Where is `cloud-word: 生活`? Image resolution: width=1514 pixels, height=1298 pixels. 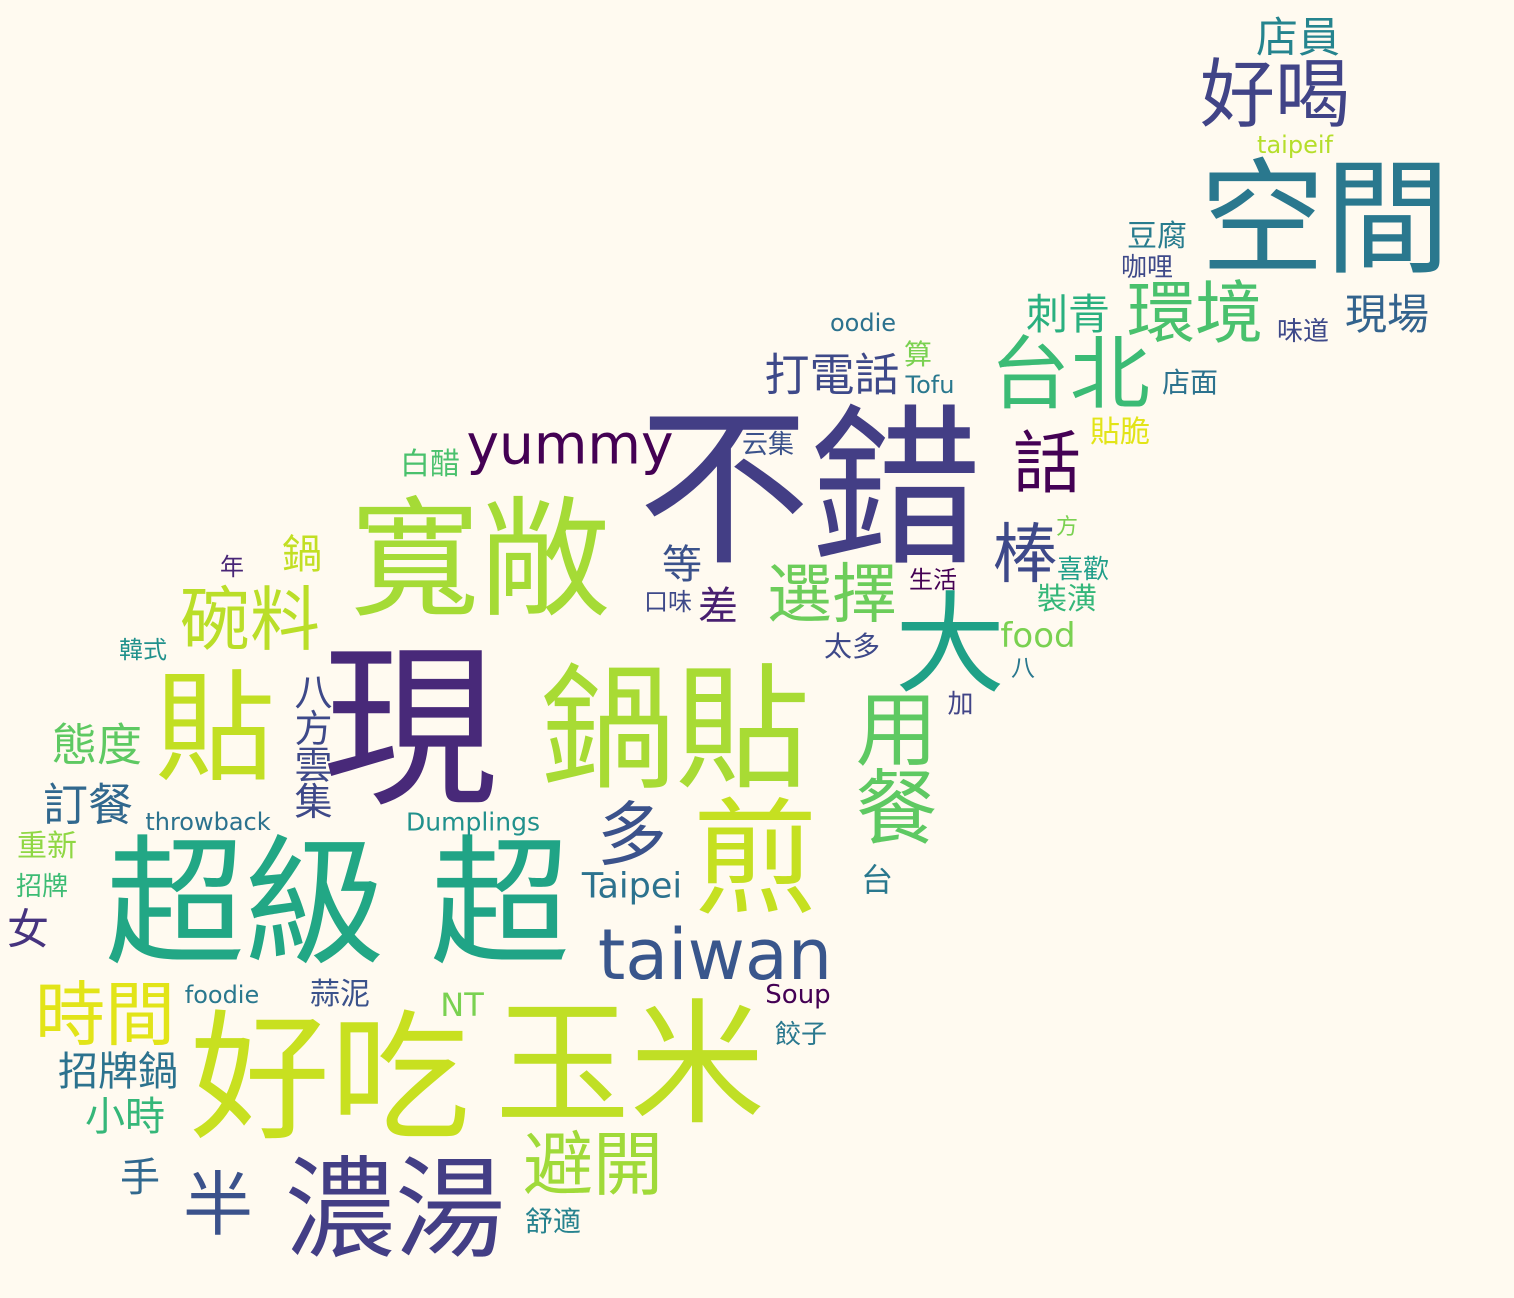
cloud-word: 生活 is located at coordinates (933, 580).